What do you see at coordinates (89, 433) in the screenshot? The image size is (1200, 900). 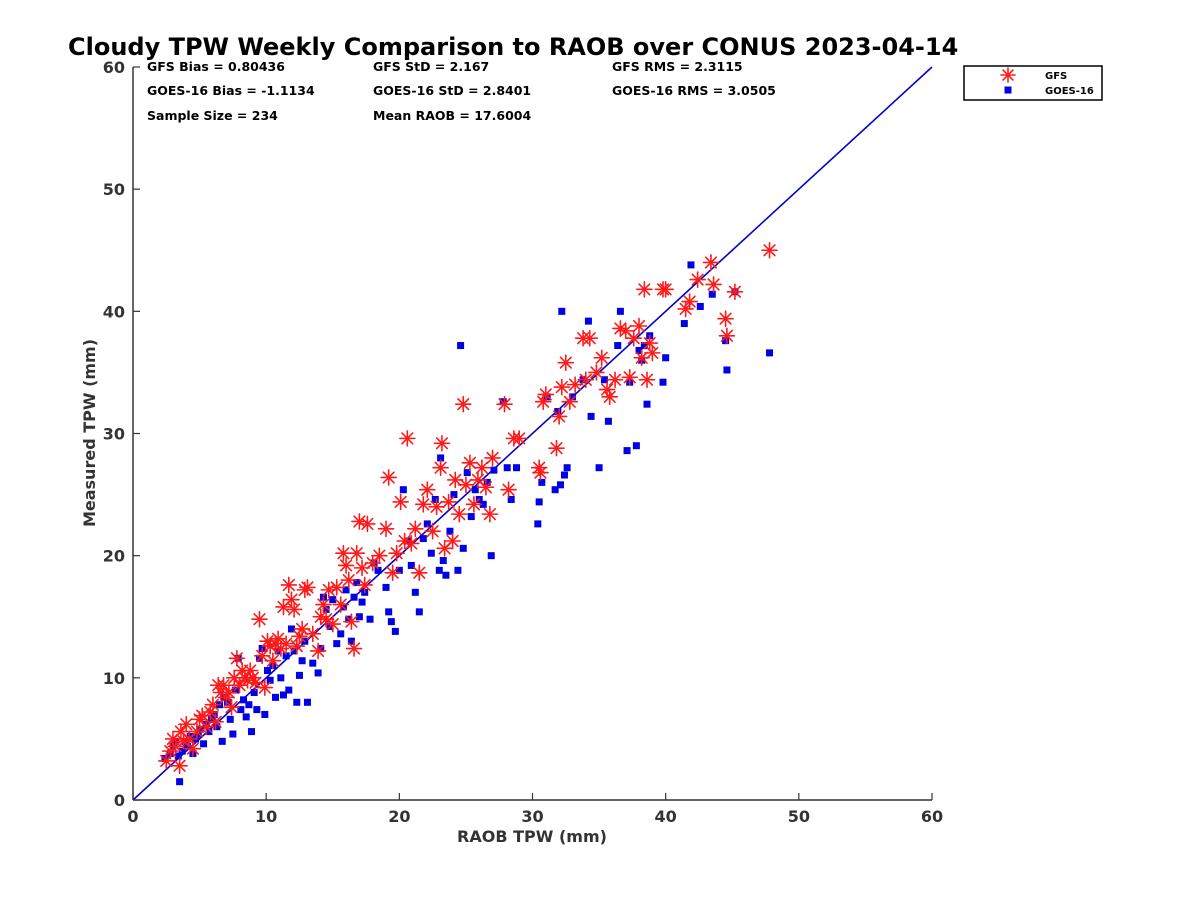 I see `y-axis-label: Measured TPW (mm)` at bounding box center [89, 433].